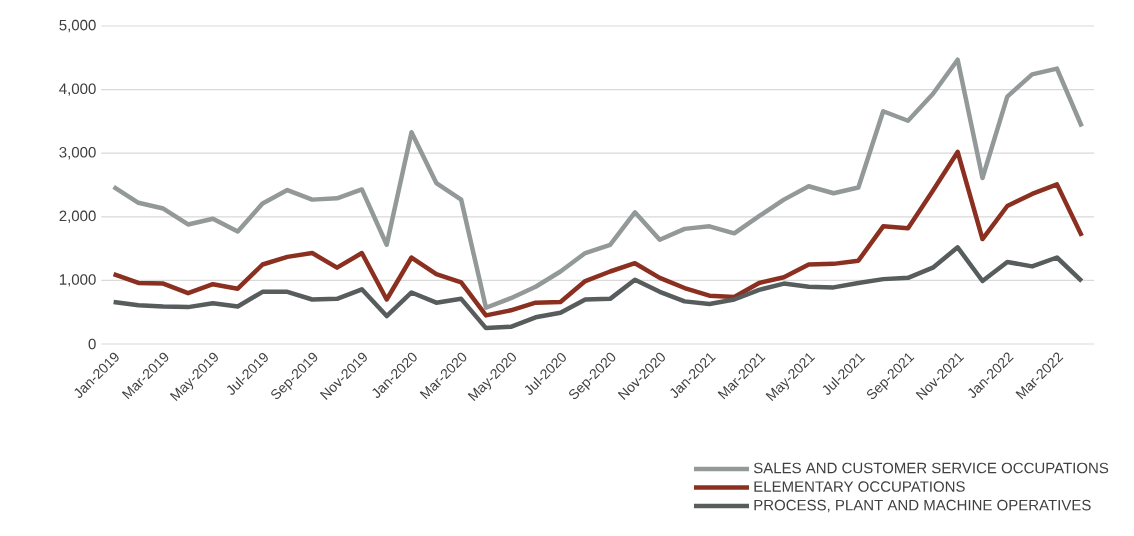 Image resolution: width=1134 pixels, height=536 pixels. What do you see at coordinates (859, 486) in the screenshot?
I see `legend-label: ELEMENTARY OCCUPATIONS` at bounding box center [859, 486].